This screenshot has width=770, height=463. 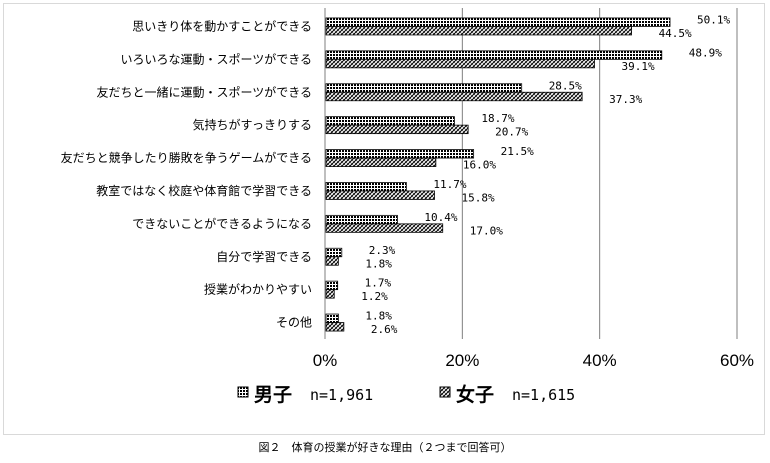 What do you see at coordinates (737, 360) in the screenshot?
I see `x-tick-label: 60%` at bounding box center [737, 360].